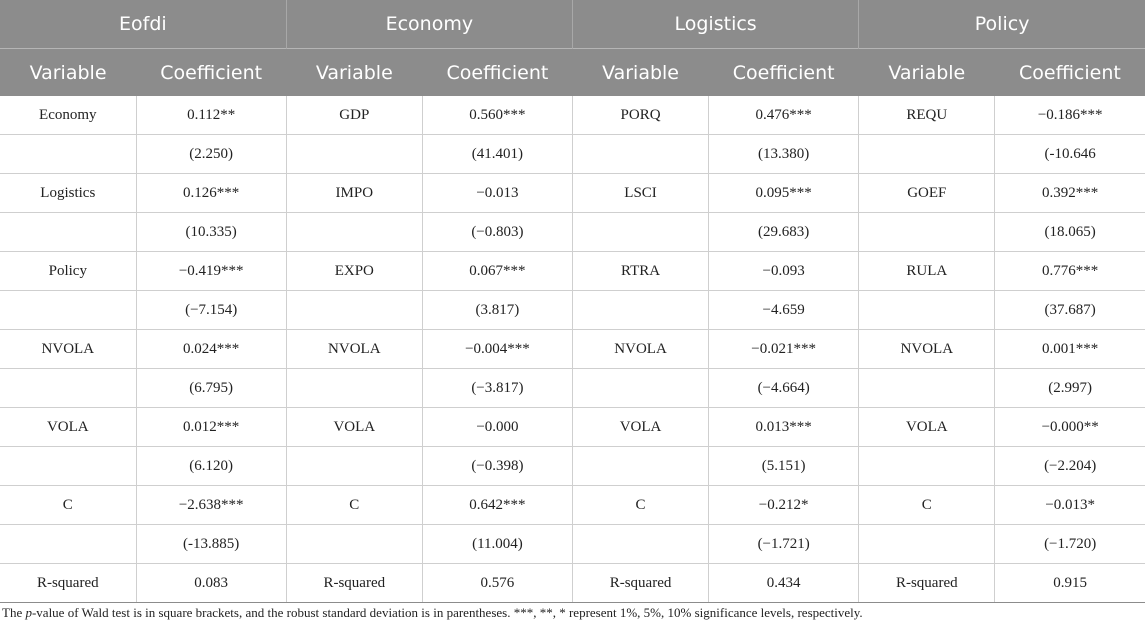  What do you see at coordinates (1070, 505) in the screenshot?
I see `coefficient-cell: −0.013*` at bounding box center [1070, 505].